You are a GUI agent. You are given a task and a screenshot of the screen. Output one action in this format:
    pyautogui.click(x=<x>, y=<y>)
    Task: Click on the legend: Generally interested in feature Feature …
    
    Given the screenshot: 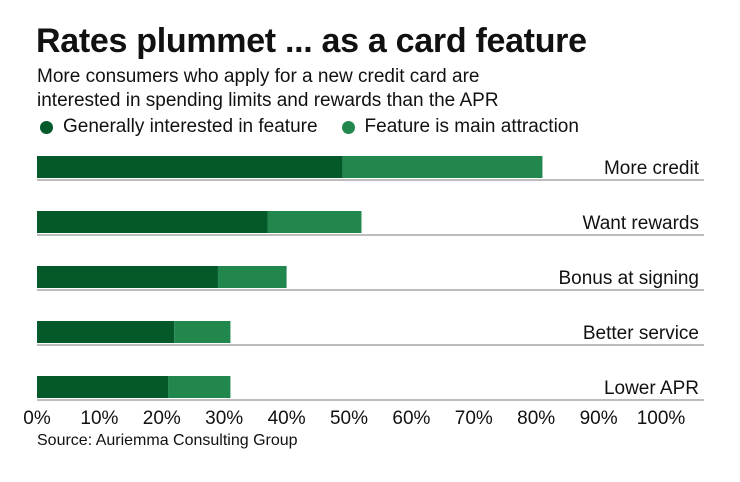 What is the action you would take?
    pyautogui.click(x=321, y=127)
    